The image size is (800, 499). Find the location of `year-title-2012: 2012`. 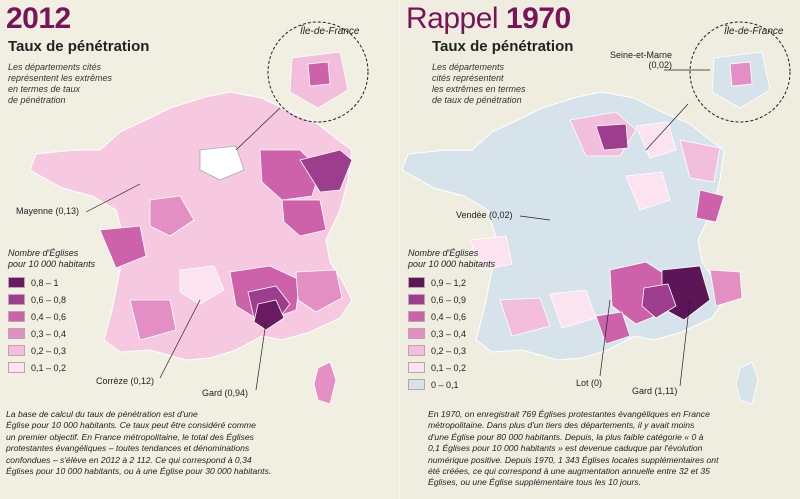

year-title-2012: 2012 is located at coordinates (38, 19).